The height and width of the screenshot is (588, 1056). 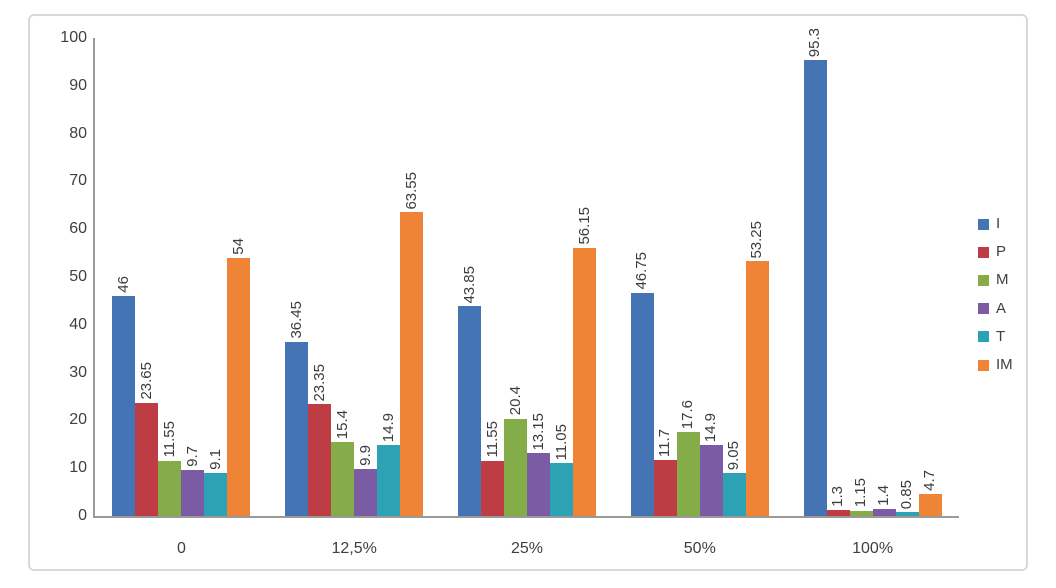 What do you see at coordinates (354, 548) in the screenshot?
I see `x-category-label-1: 12,5%` at bounding box center [354, 548].